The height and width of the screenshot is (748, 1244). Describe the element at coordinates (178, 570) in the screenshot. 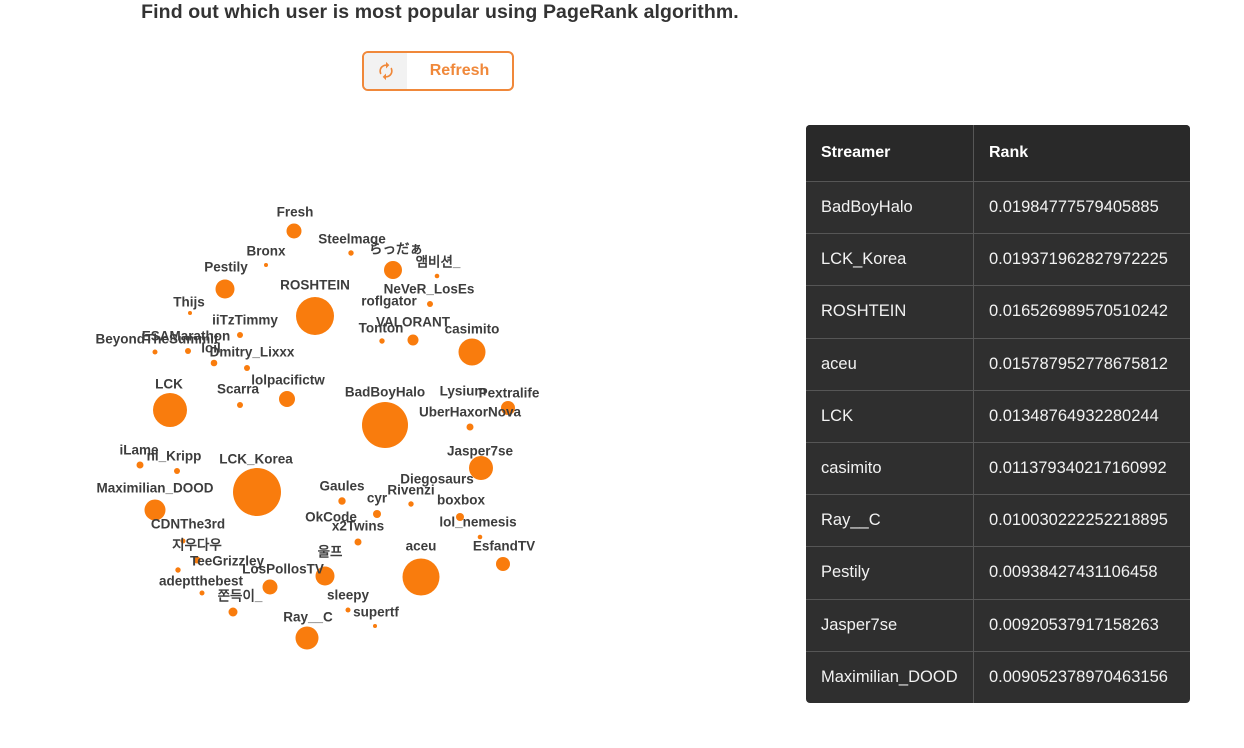

I see `bubble-TeeGrizzley` at that location.